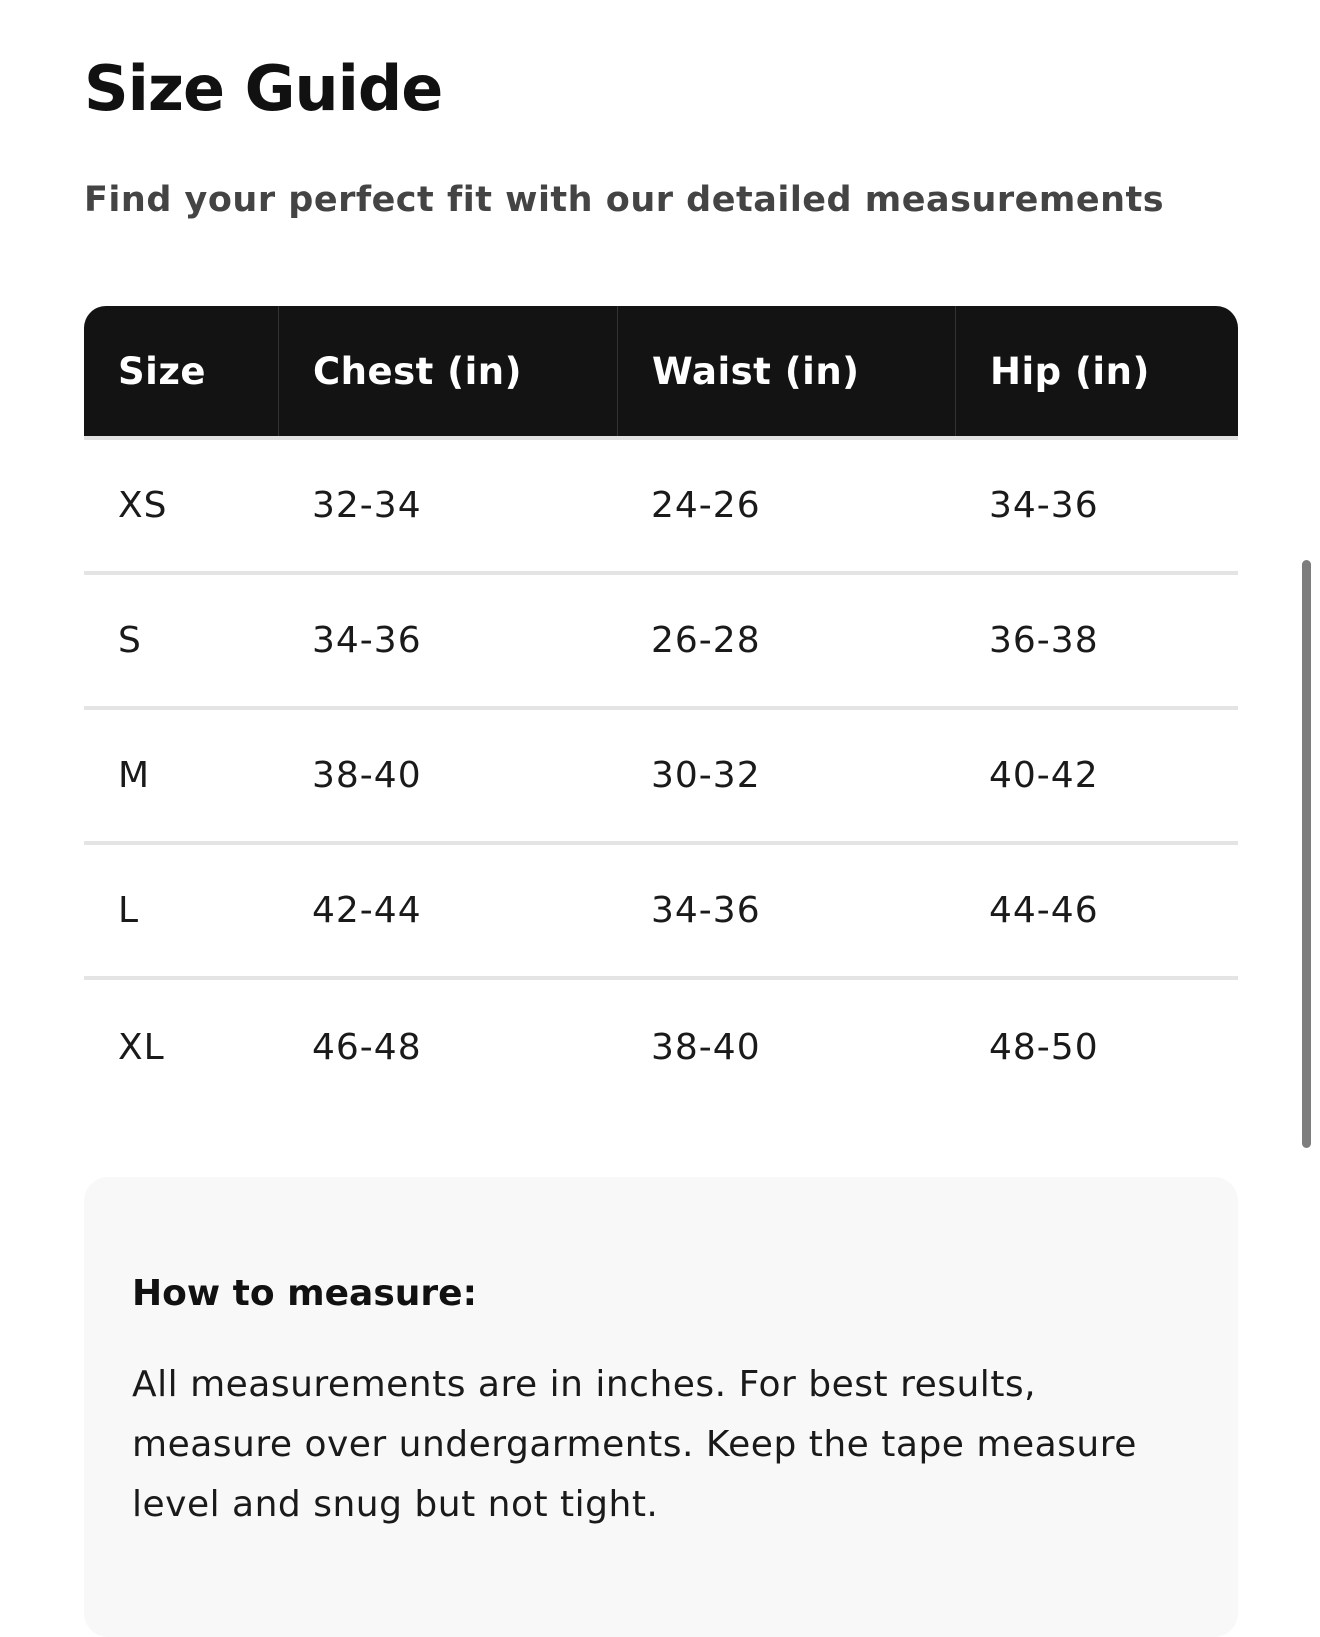 This screenshot has height=1637, width=1320. What do you see at coordinates (1044, 775) in the screenshot?
I see `cell-hip: 40-42` at bounding box center [1044, 775].